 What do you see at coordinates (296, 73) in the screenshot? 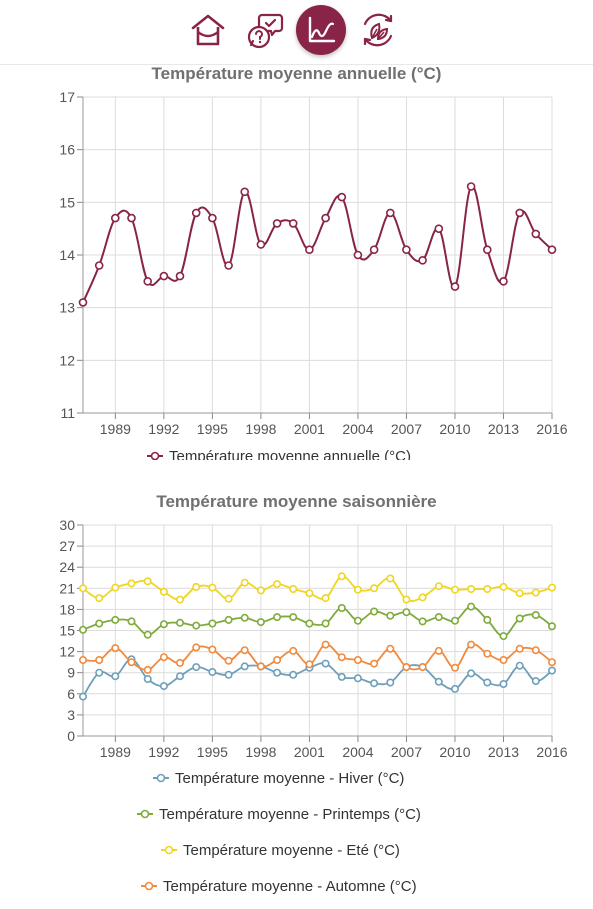
I see `annual-chart-title: Température moyenne annuelle (°C)` at bounding box center [296, 73].